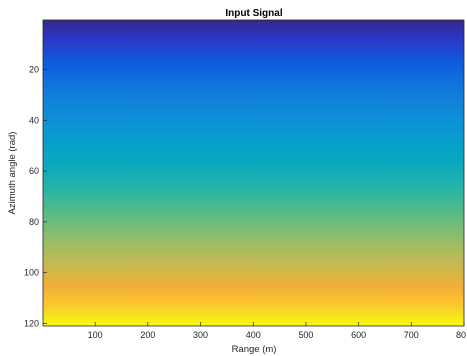  What do you see at coordinates (253, 335) in the screenshot?
I see `x-tick-label: 400` at bounding box center [253, 335].